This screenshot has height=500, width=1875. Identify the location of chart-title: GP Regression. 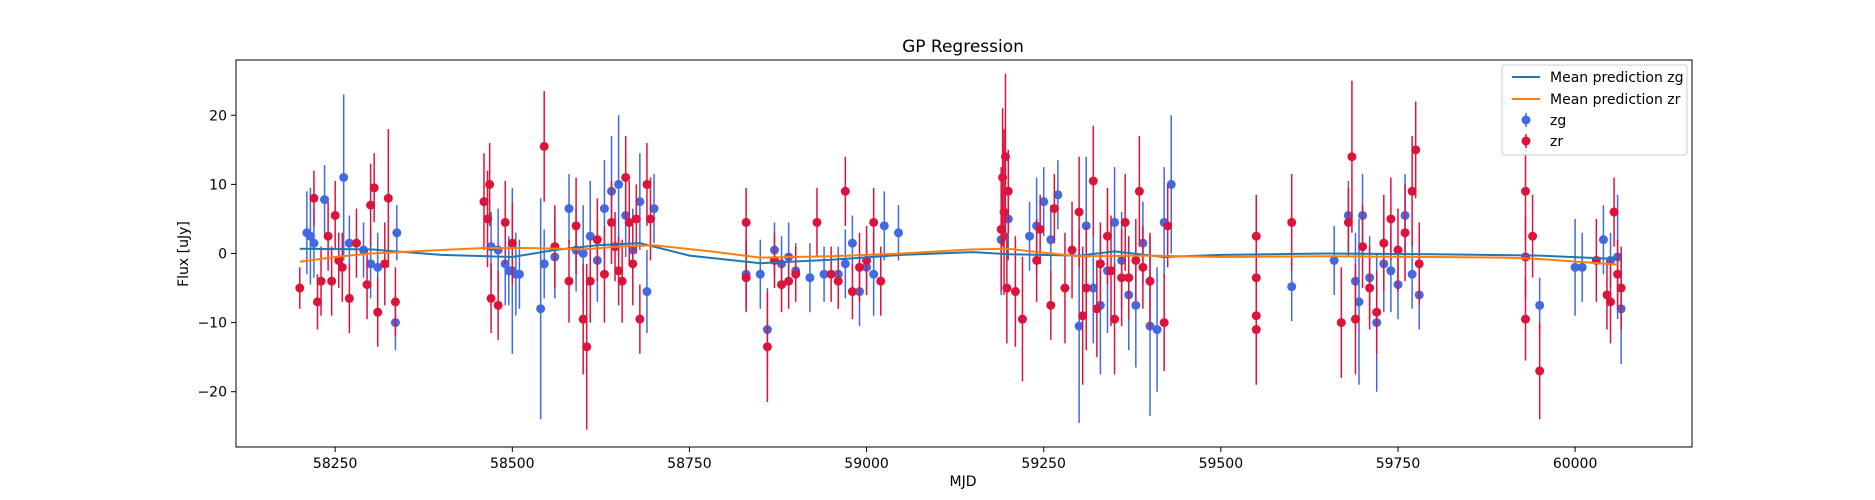
(963, 47).